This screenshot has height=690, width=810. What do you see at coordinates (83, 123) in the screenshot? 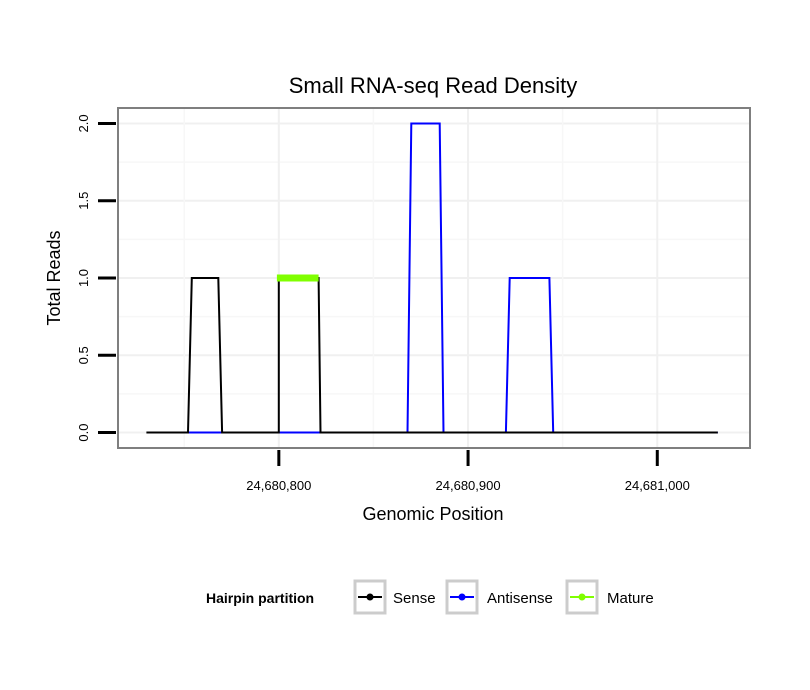
I see `y-tick-label: 2.0` at bounding box center [83, 123].